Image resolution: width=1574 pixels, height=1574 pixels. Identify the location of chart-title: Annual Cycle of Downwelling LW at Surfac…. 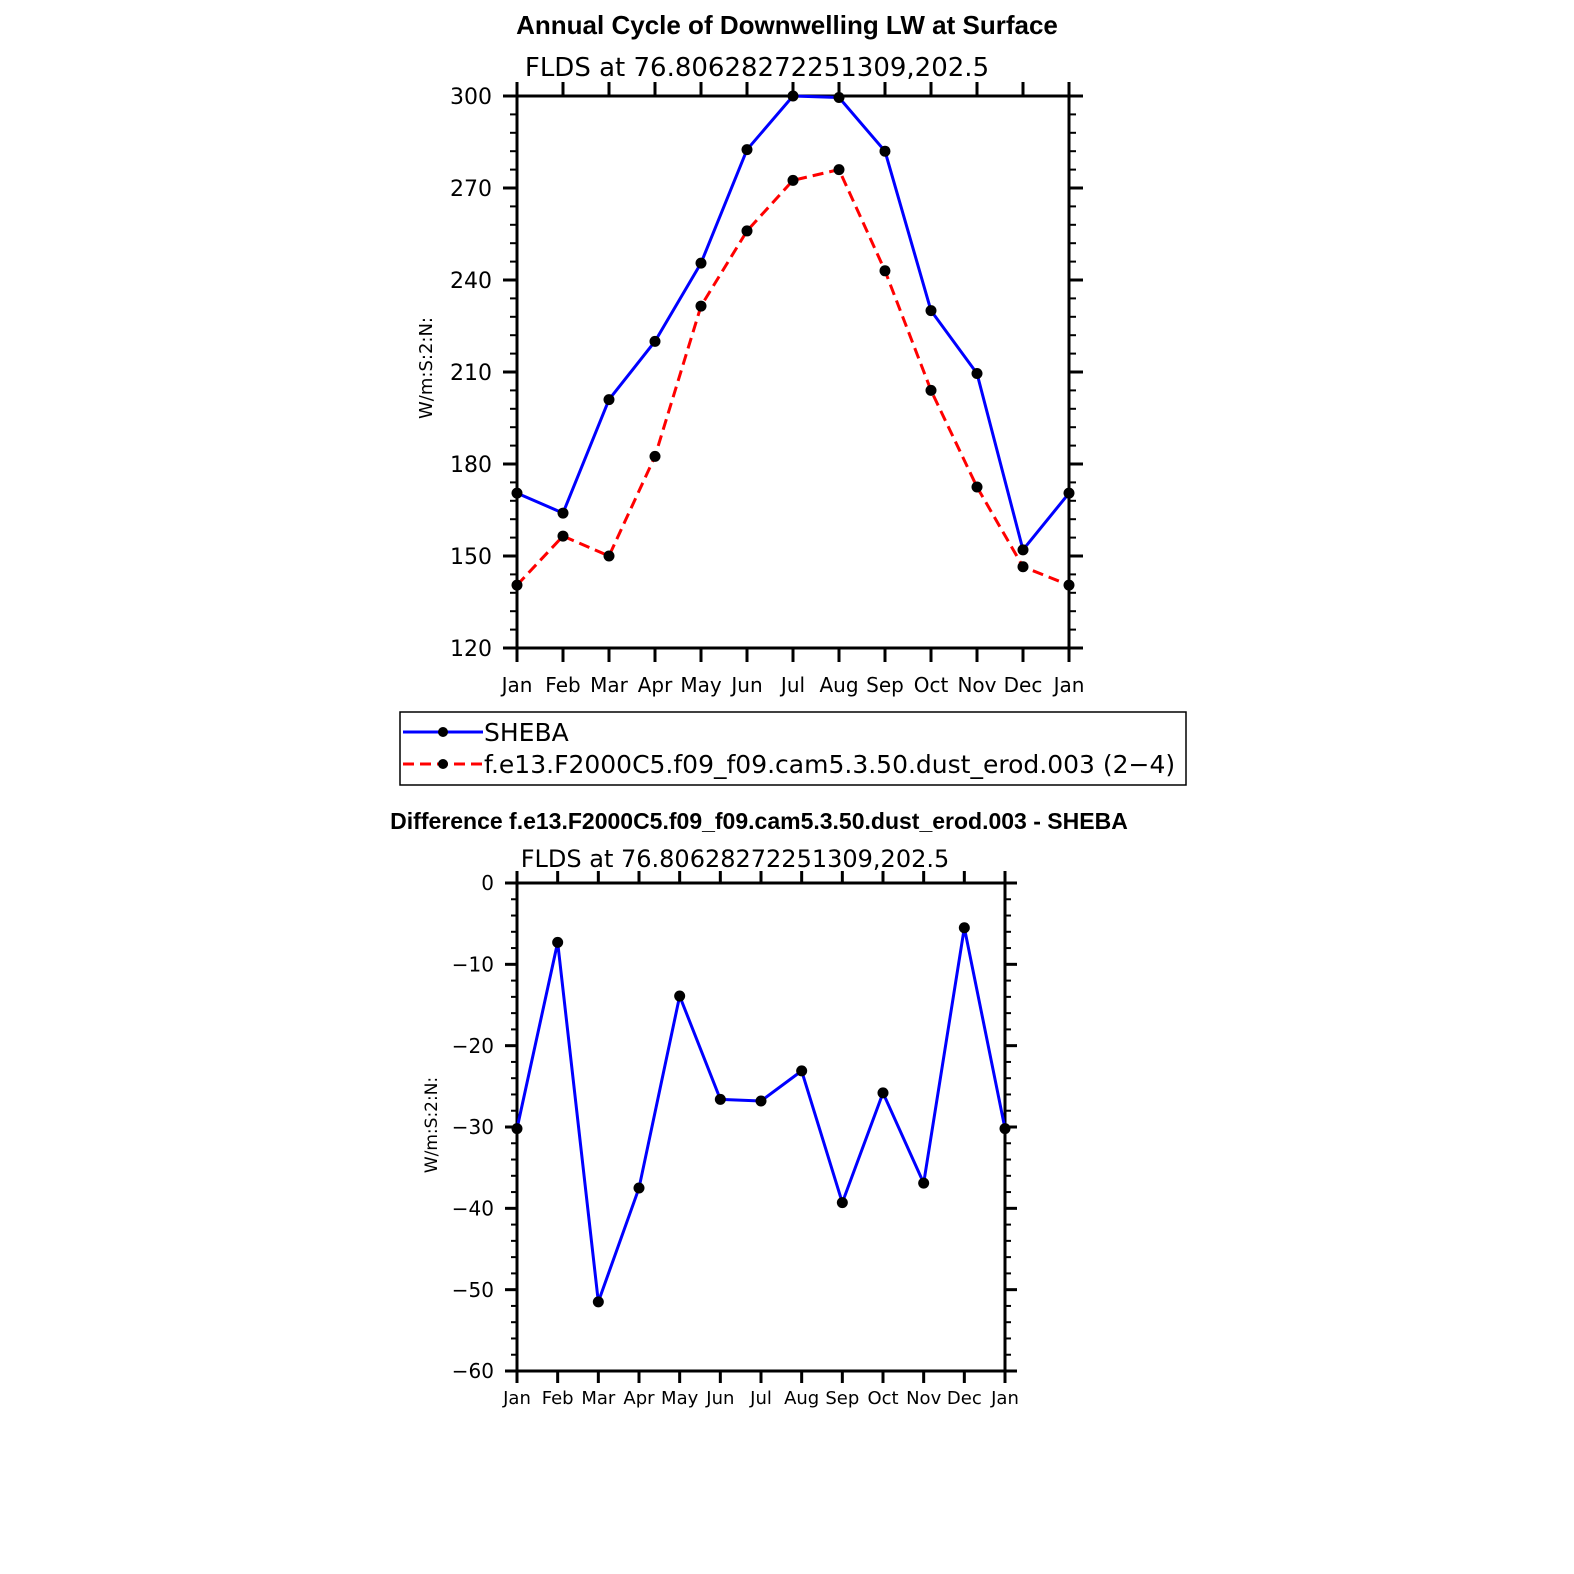
(787, 25).